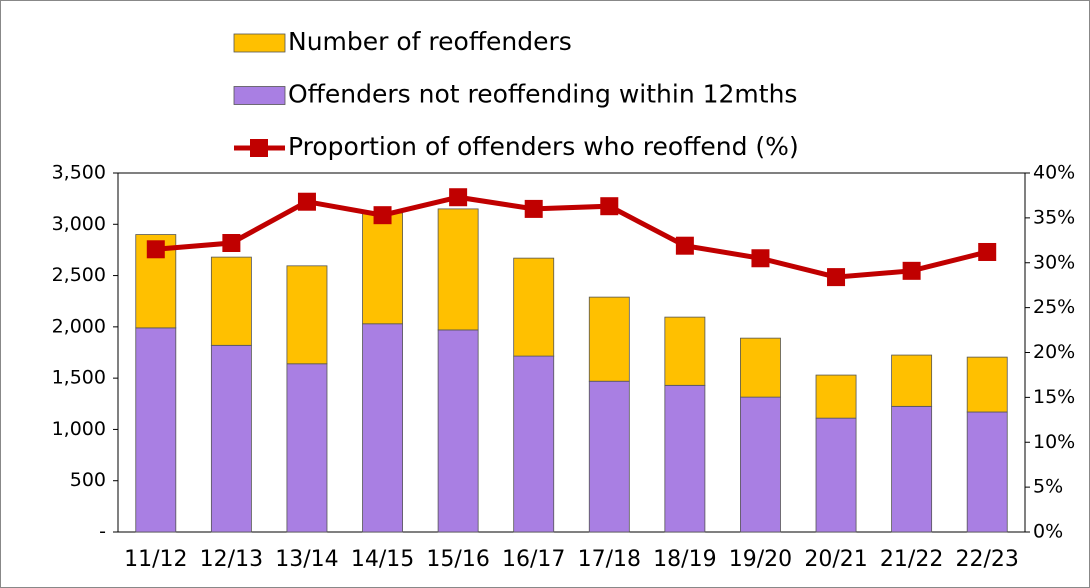 The height and width of the screenshot is (588, 1090). I want to click on y-tick-label: 3,000, so click(79, 224).